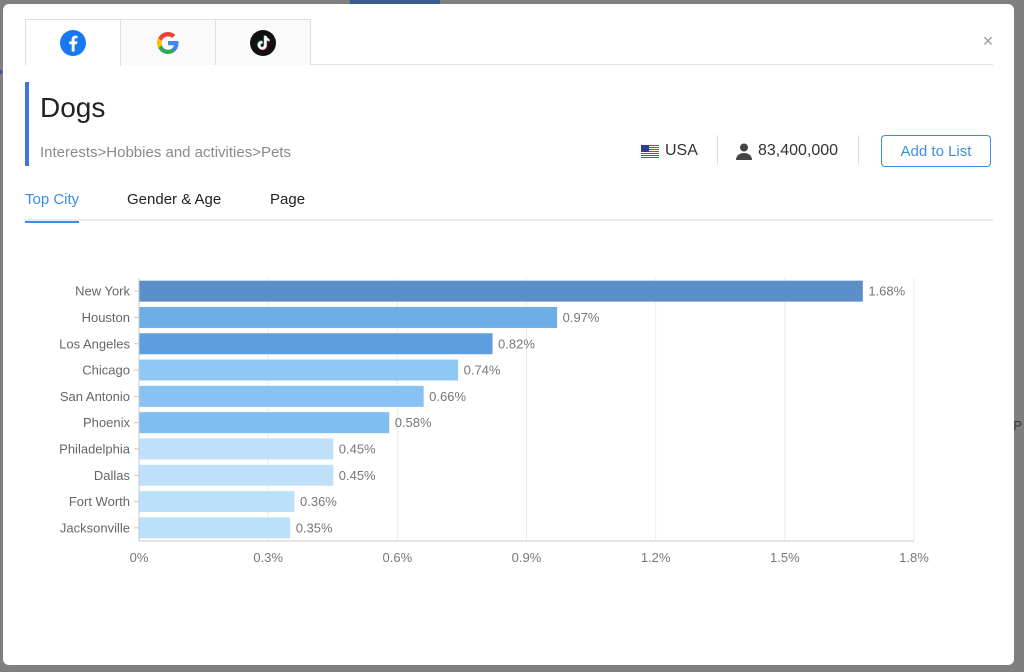 Image resolution: width=1024 pixels, height=672 pixels. Describe the element at coordinates (395, 2) in the screenshot. I see `background-search-button` at that location.